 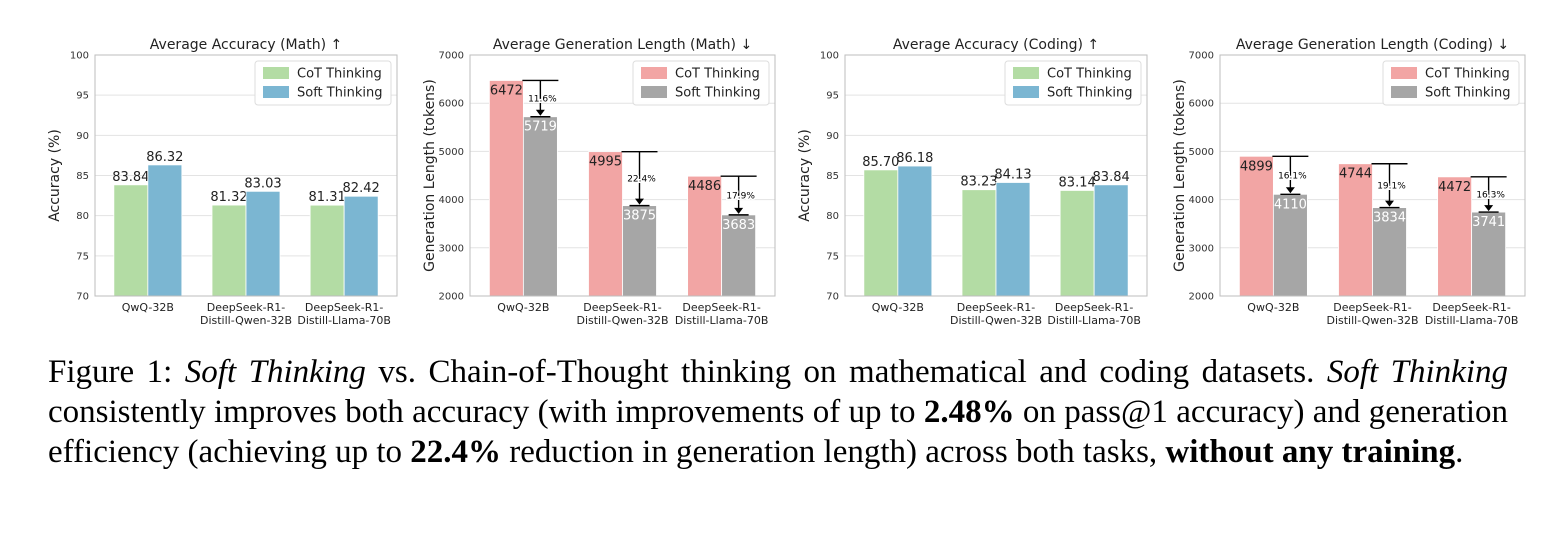 What do you see at coordinates (339, 93) in the screenshot?
I see `legend-label: Soft Thinking` at bounding box center [339, 93].